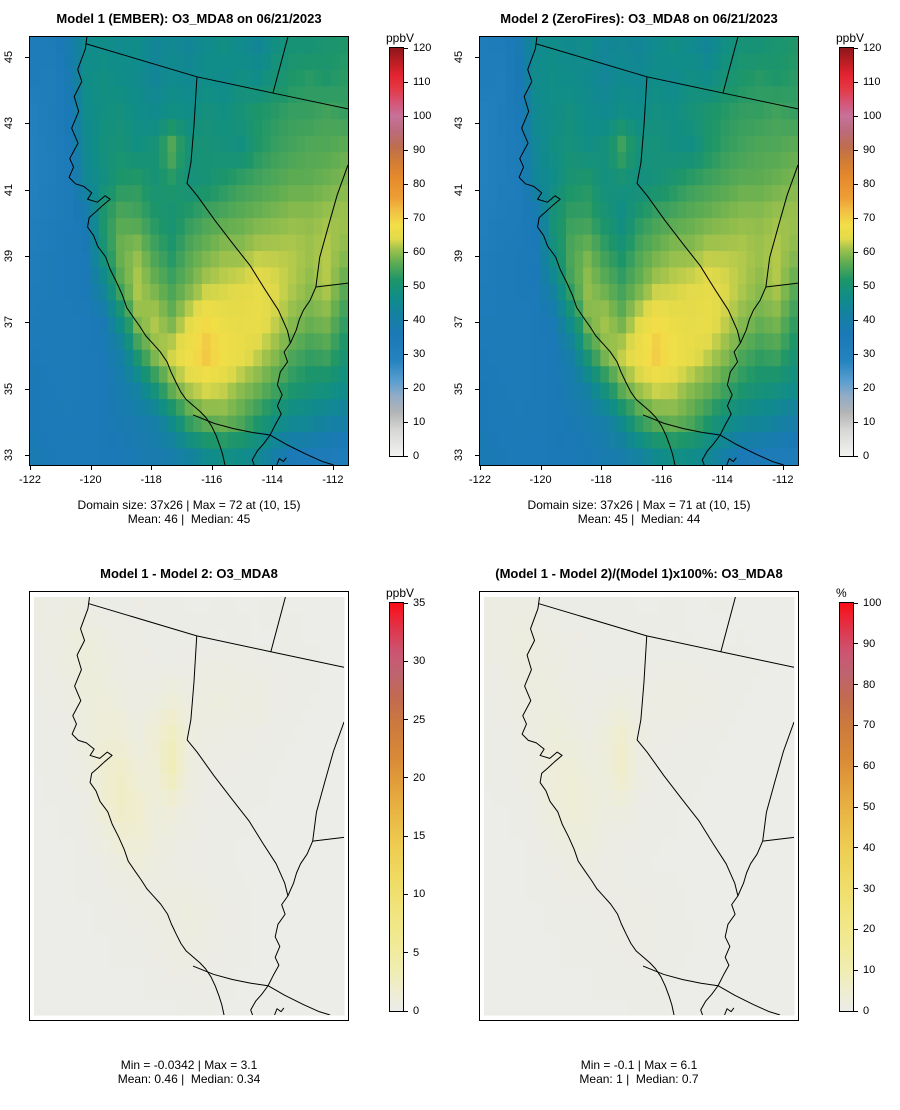 The width and height of the screenshot is (900, 1110). Describe the element at coordinates (459, 57) in the screenshot. I see `y-axis-tick-label: 45` at that location.